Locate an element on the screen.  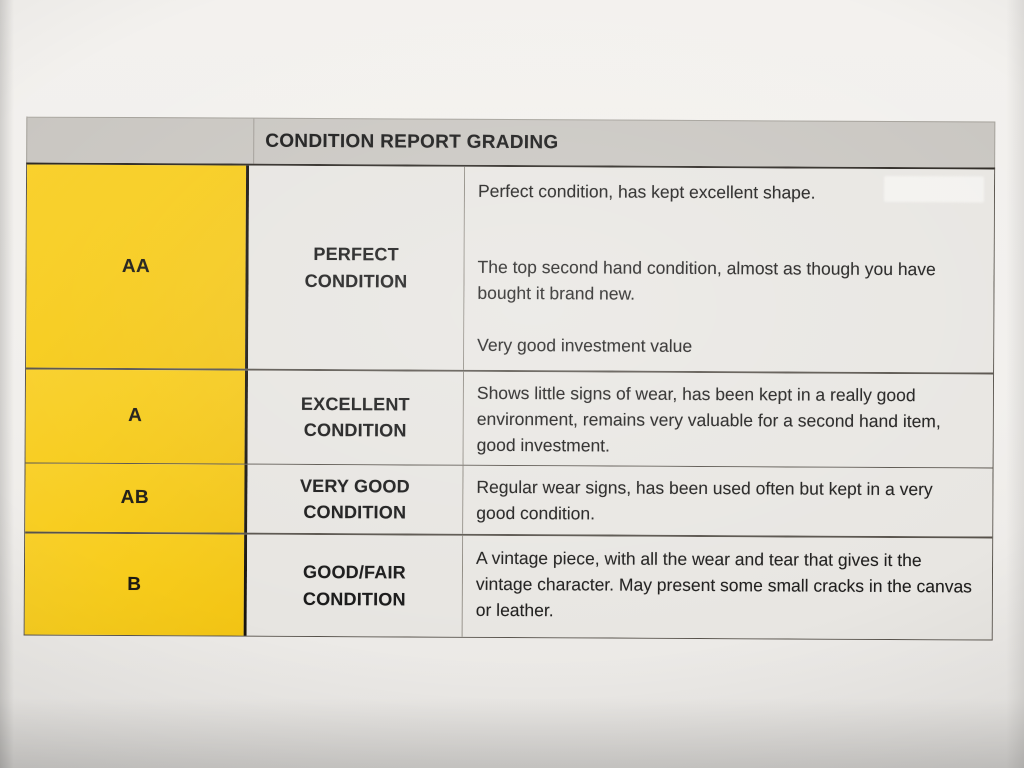
table-header-row: CONDITION REPORT GRADING is located at coordinates (511, 142).